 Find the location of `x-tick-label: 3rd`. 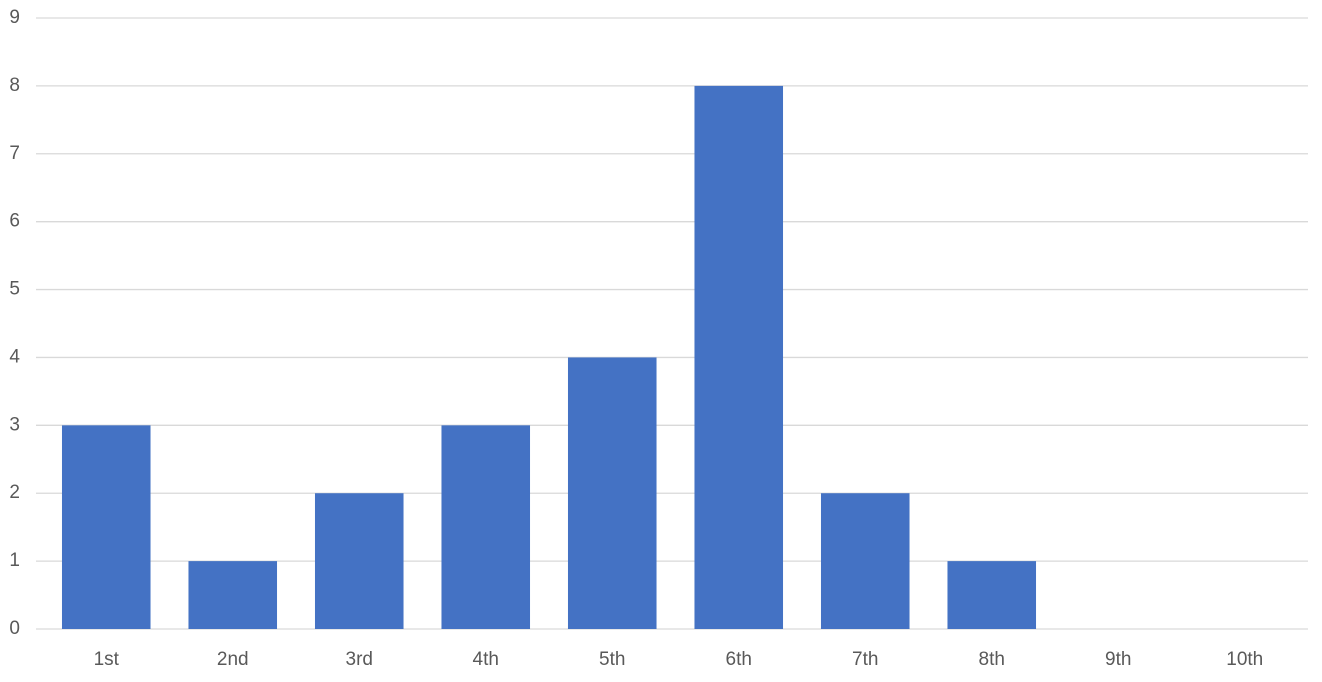

x-tick-label: 3rd is located at coordinates (359, 659).